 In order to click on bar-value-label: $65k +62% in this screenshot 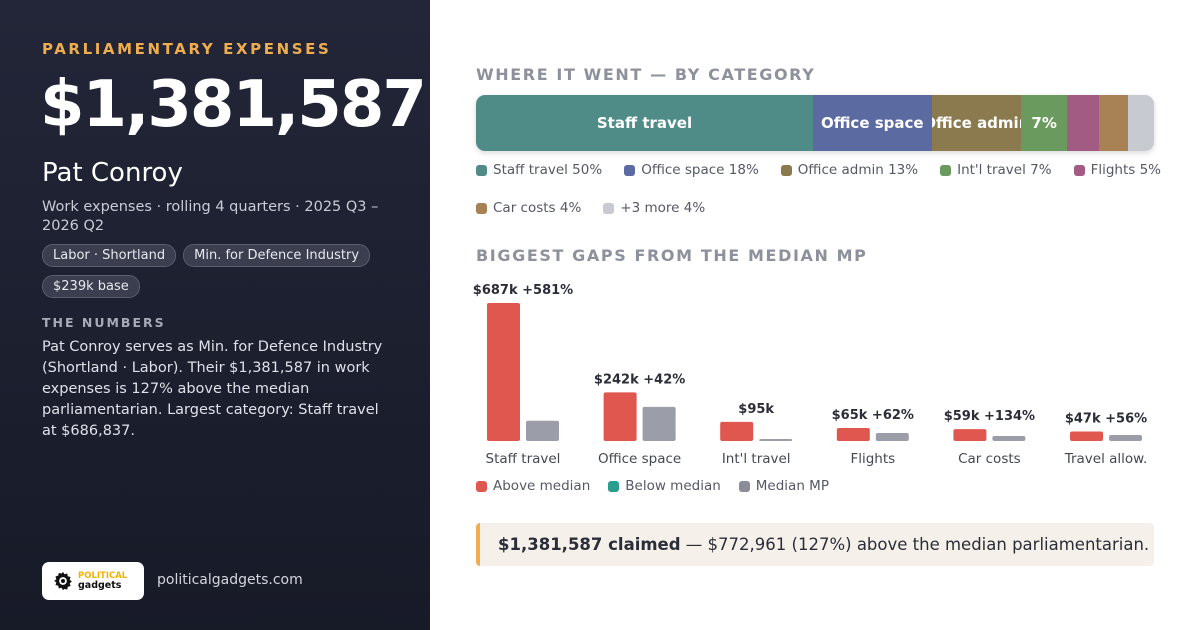, I will do `click(873, 415)`.